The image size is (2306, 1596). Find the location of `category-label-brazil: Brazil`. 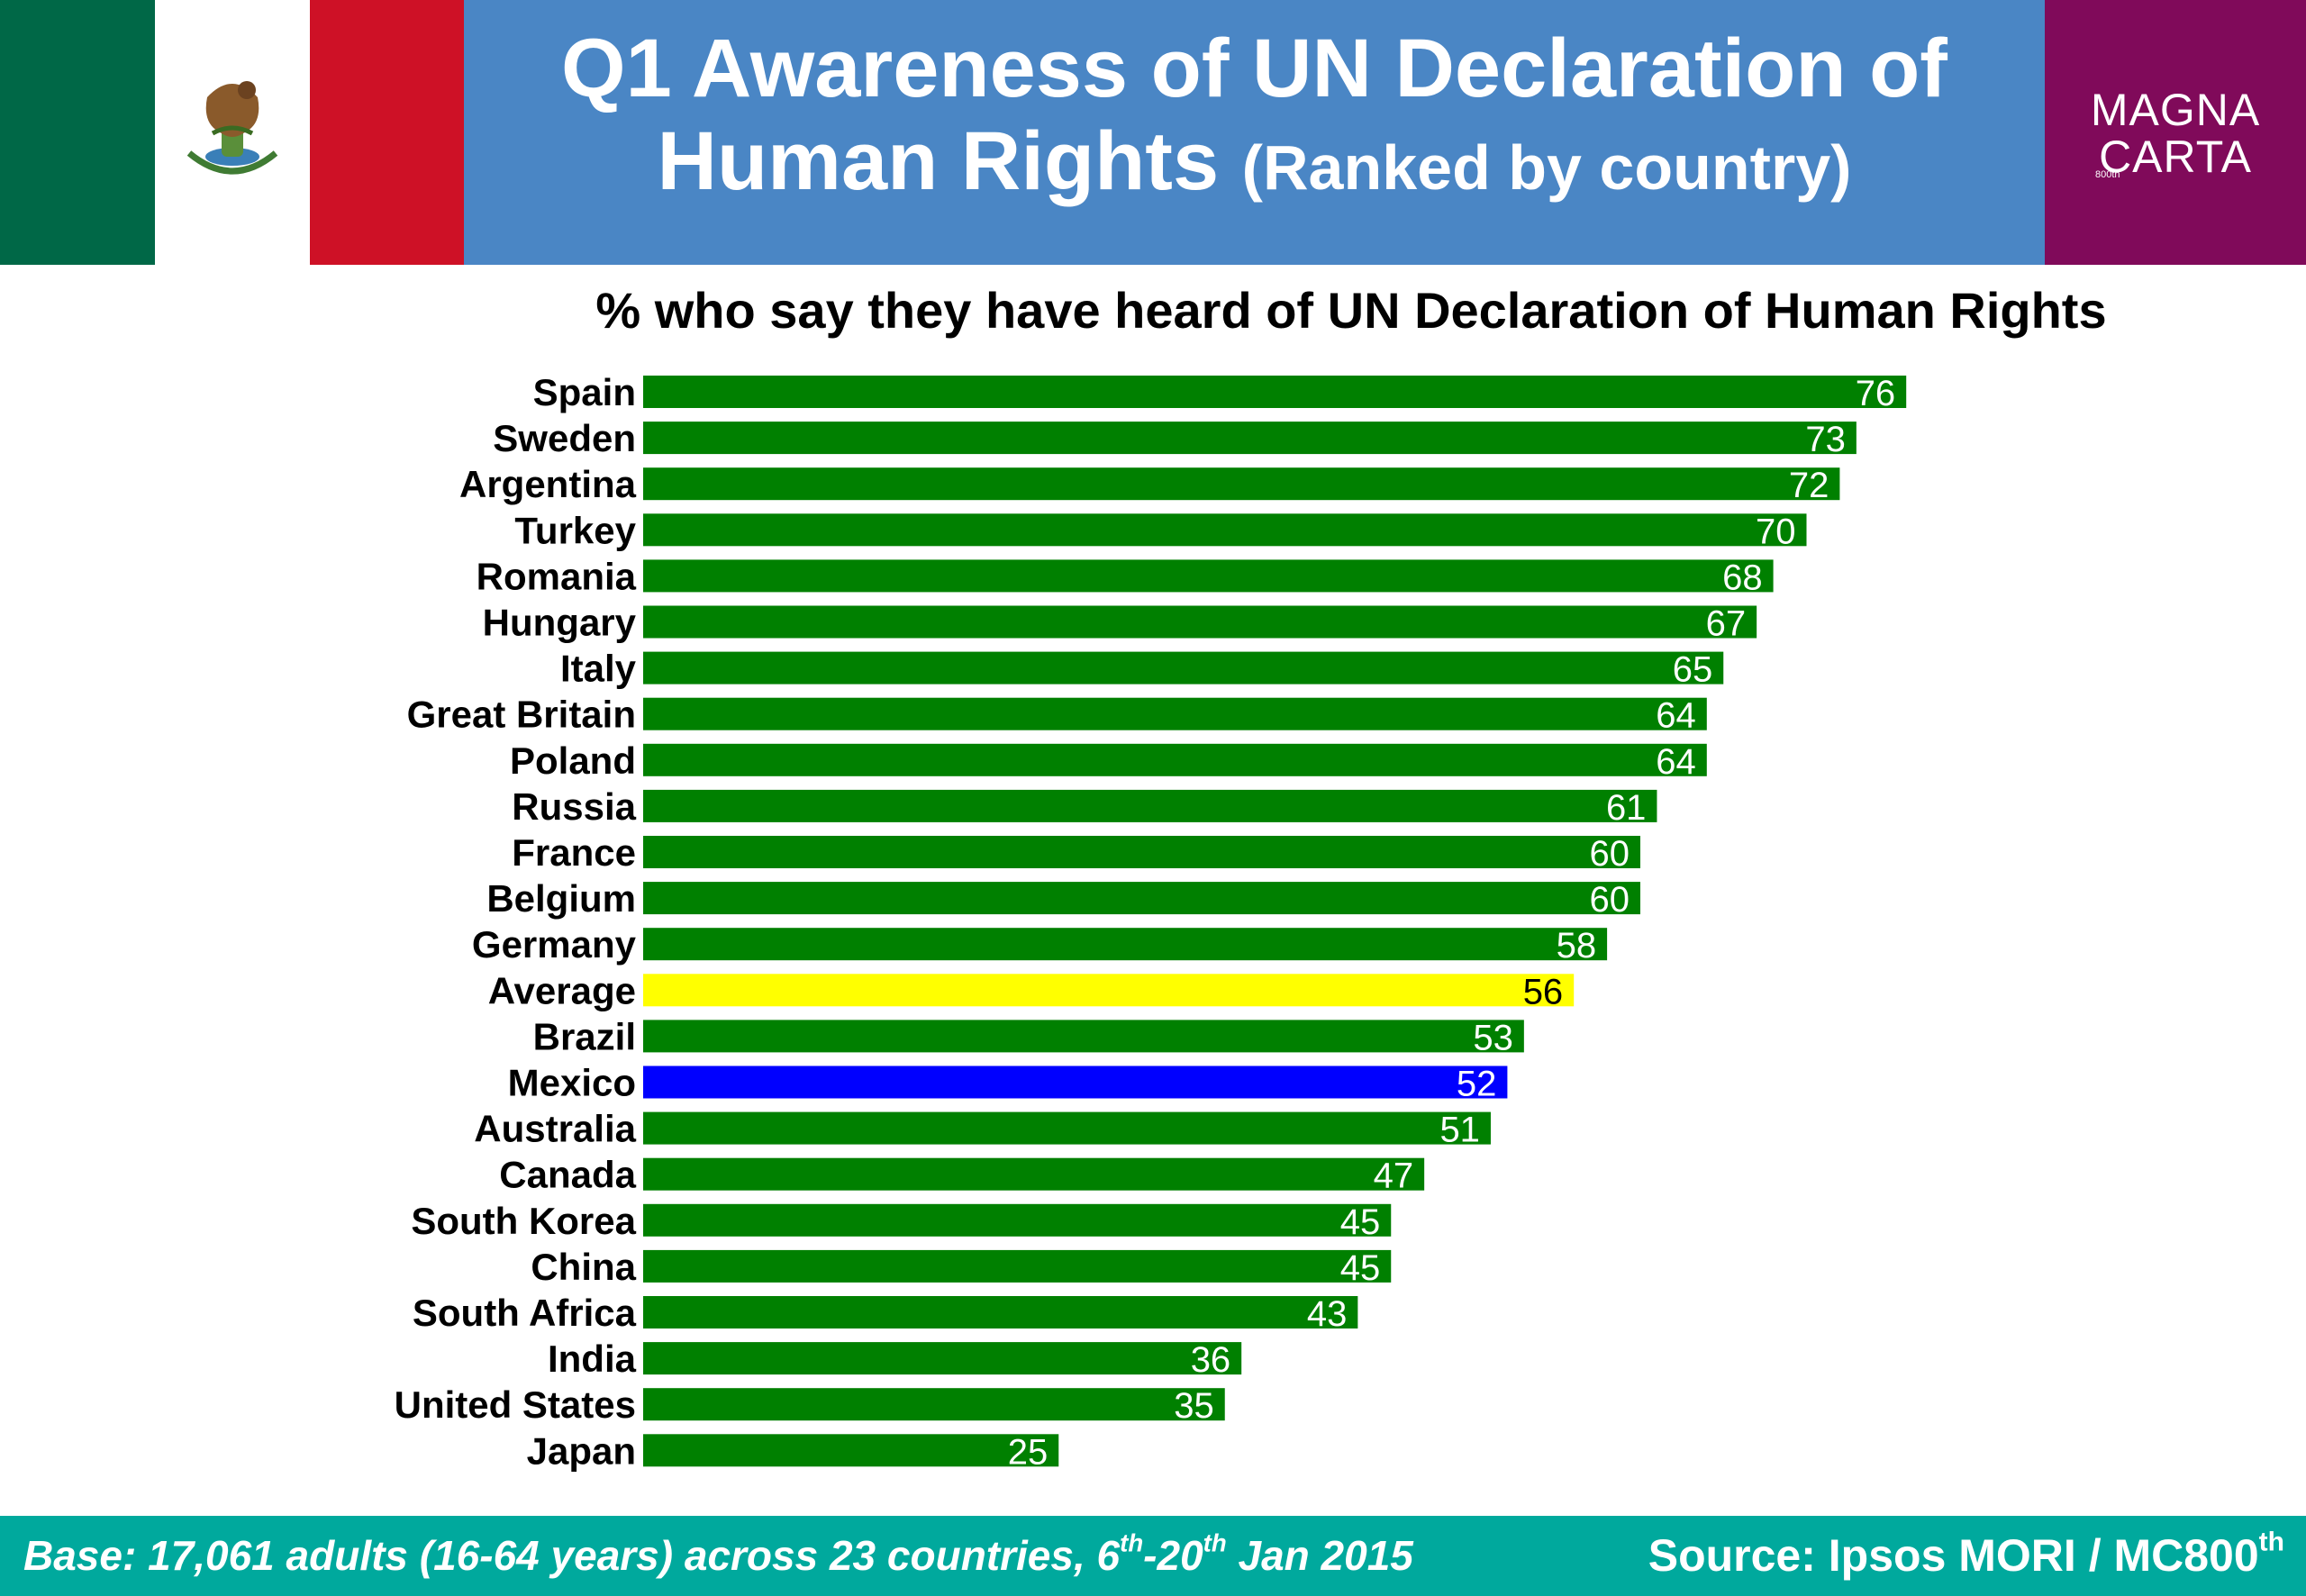

category-label-brazil: Brazil is located at coordinates (584, 1036).